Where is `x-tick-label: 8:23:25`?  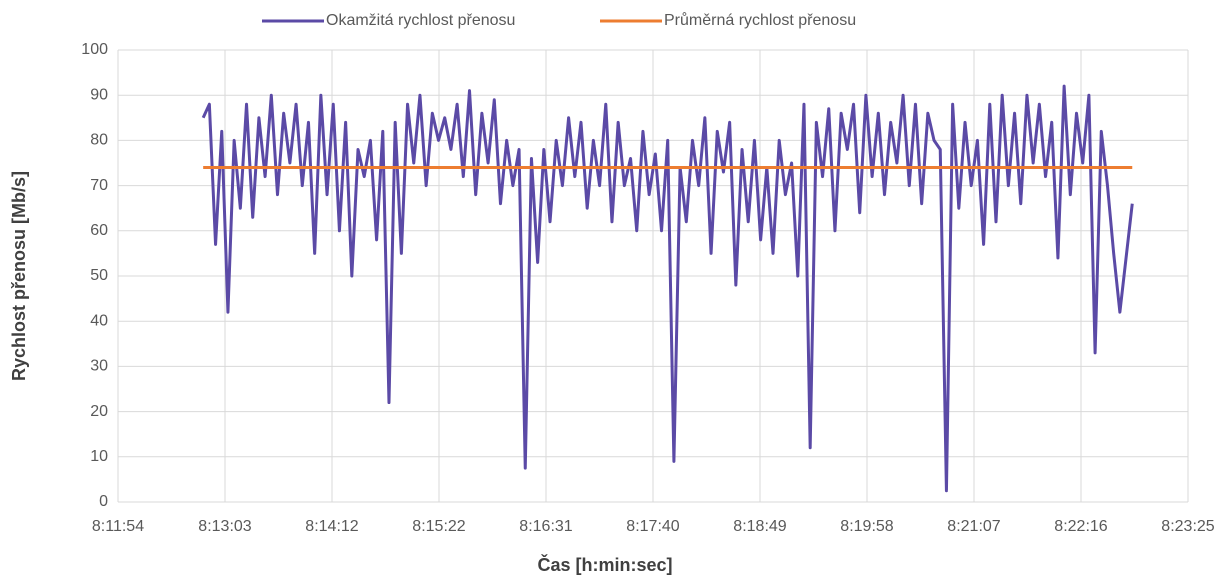 x-tick-label: 8:23:25 is located at coordinates (1187, 526).